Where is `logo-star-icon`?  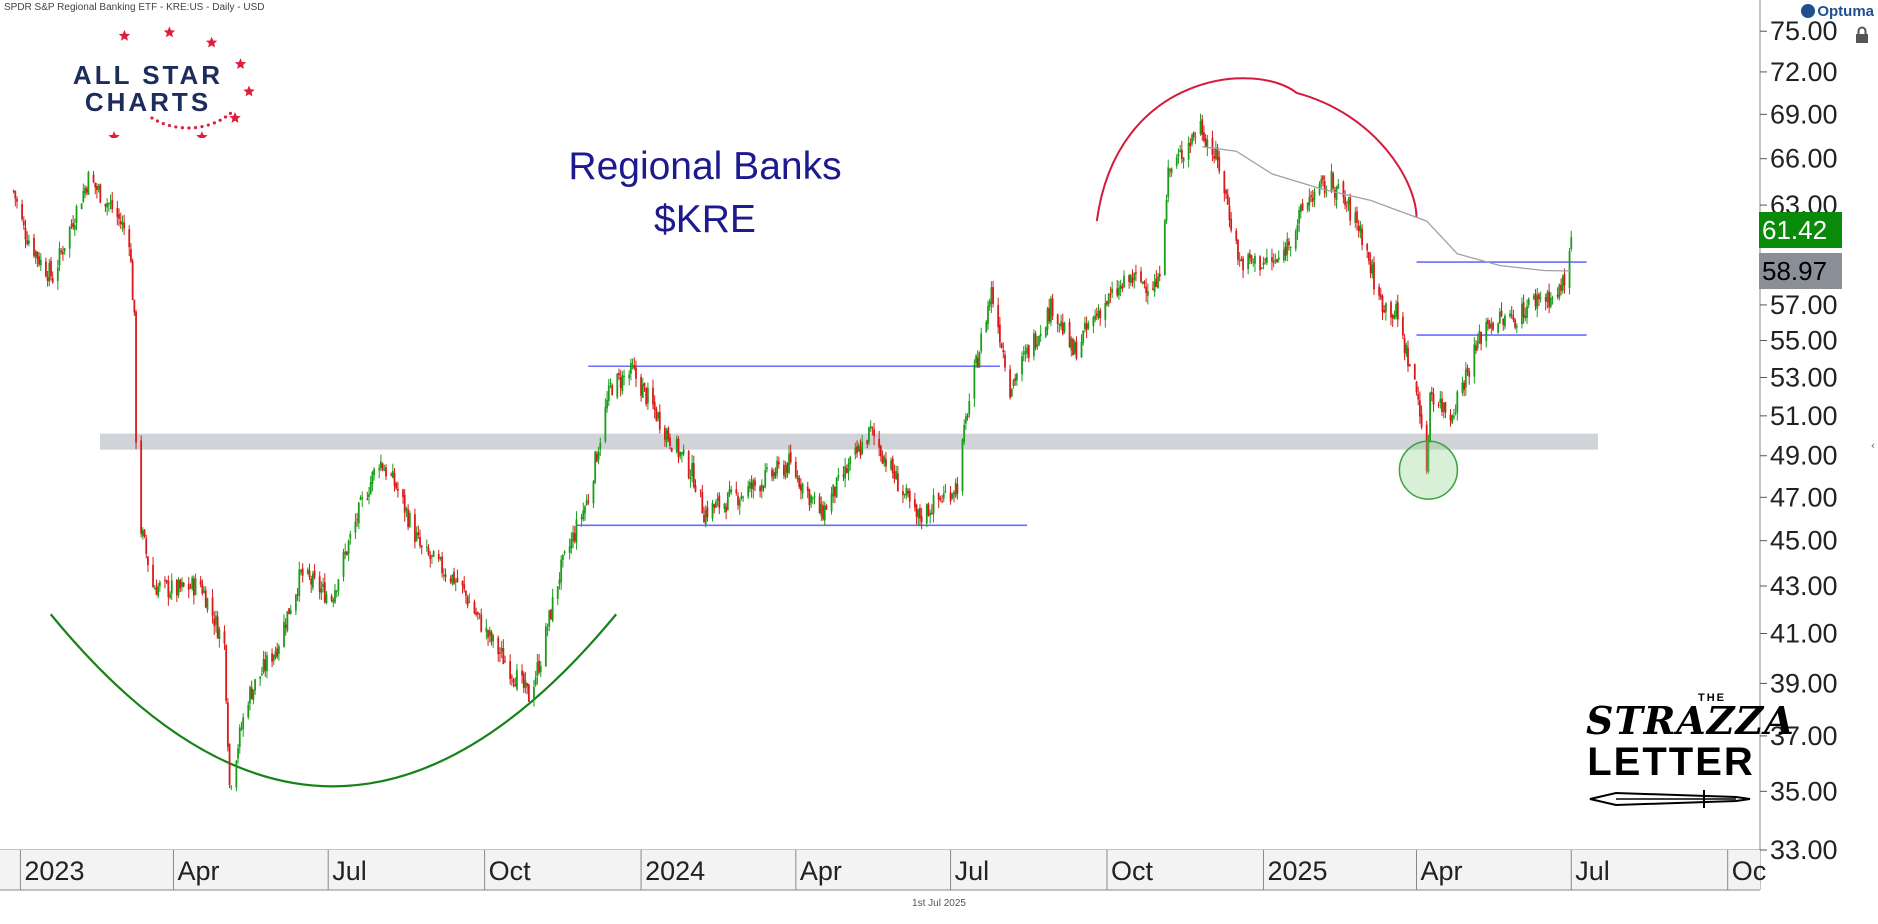
logo-star-icon is located at coordinates (235, 117).